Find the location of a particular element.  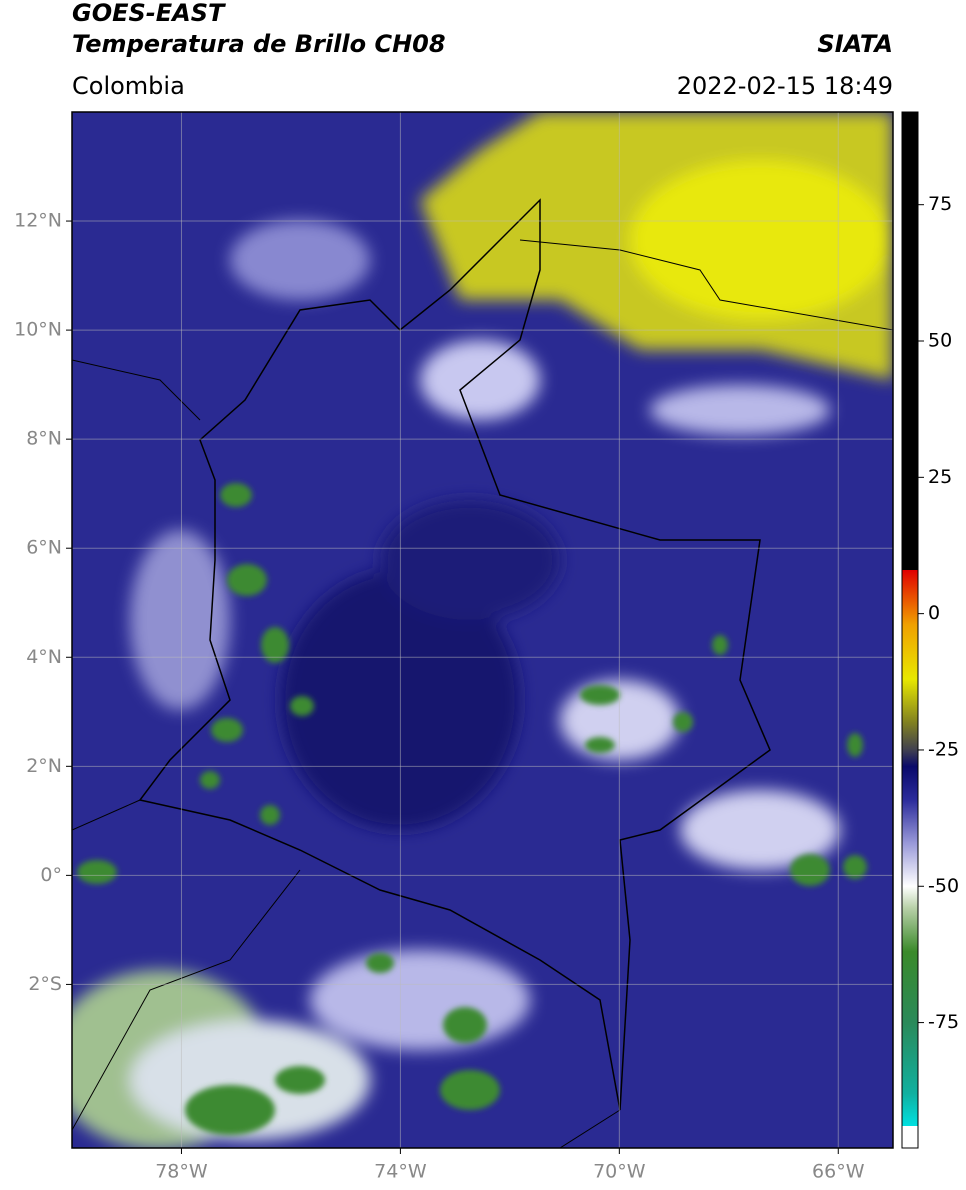

x-tick-label: 70°W is located at coordinates (619, 1172).